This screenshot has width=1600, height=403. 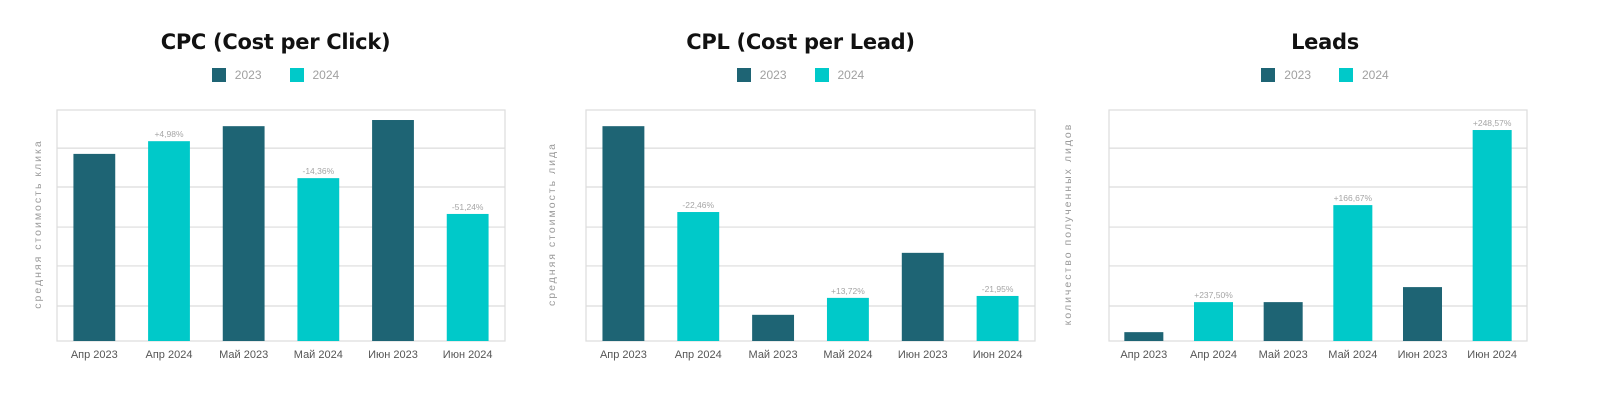 I want to click on data-label: +166,67%, so click(x=1353, y=198).